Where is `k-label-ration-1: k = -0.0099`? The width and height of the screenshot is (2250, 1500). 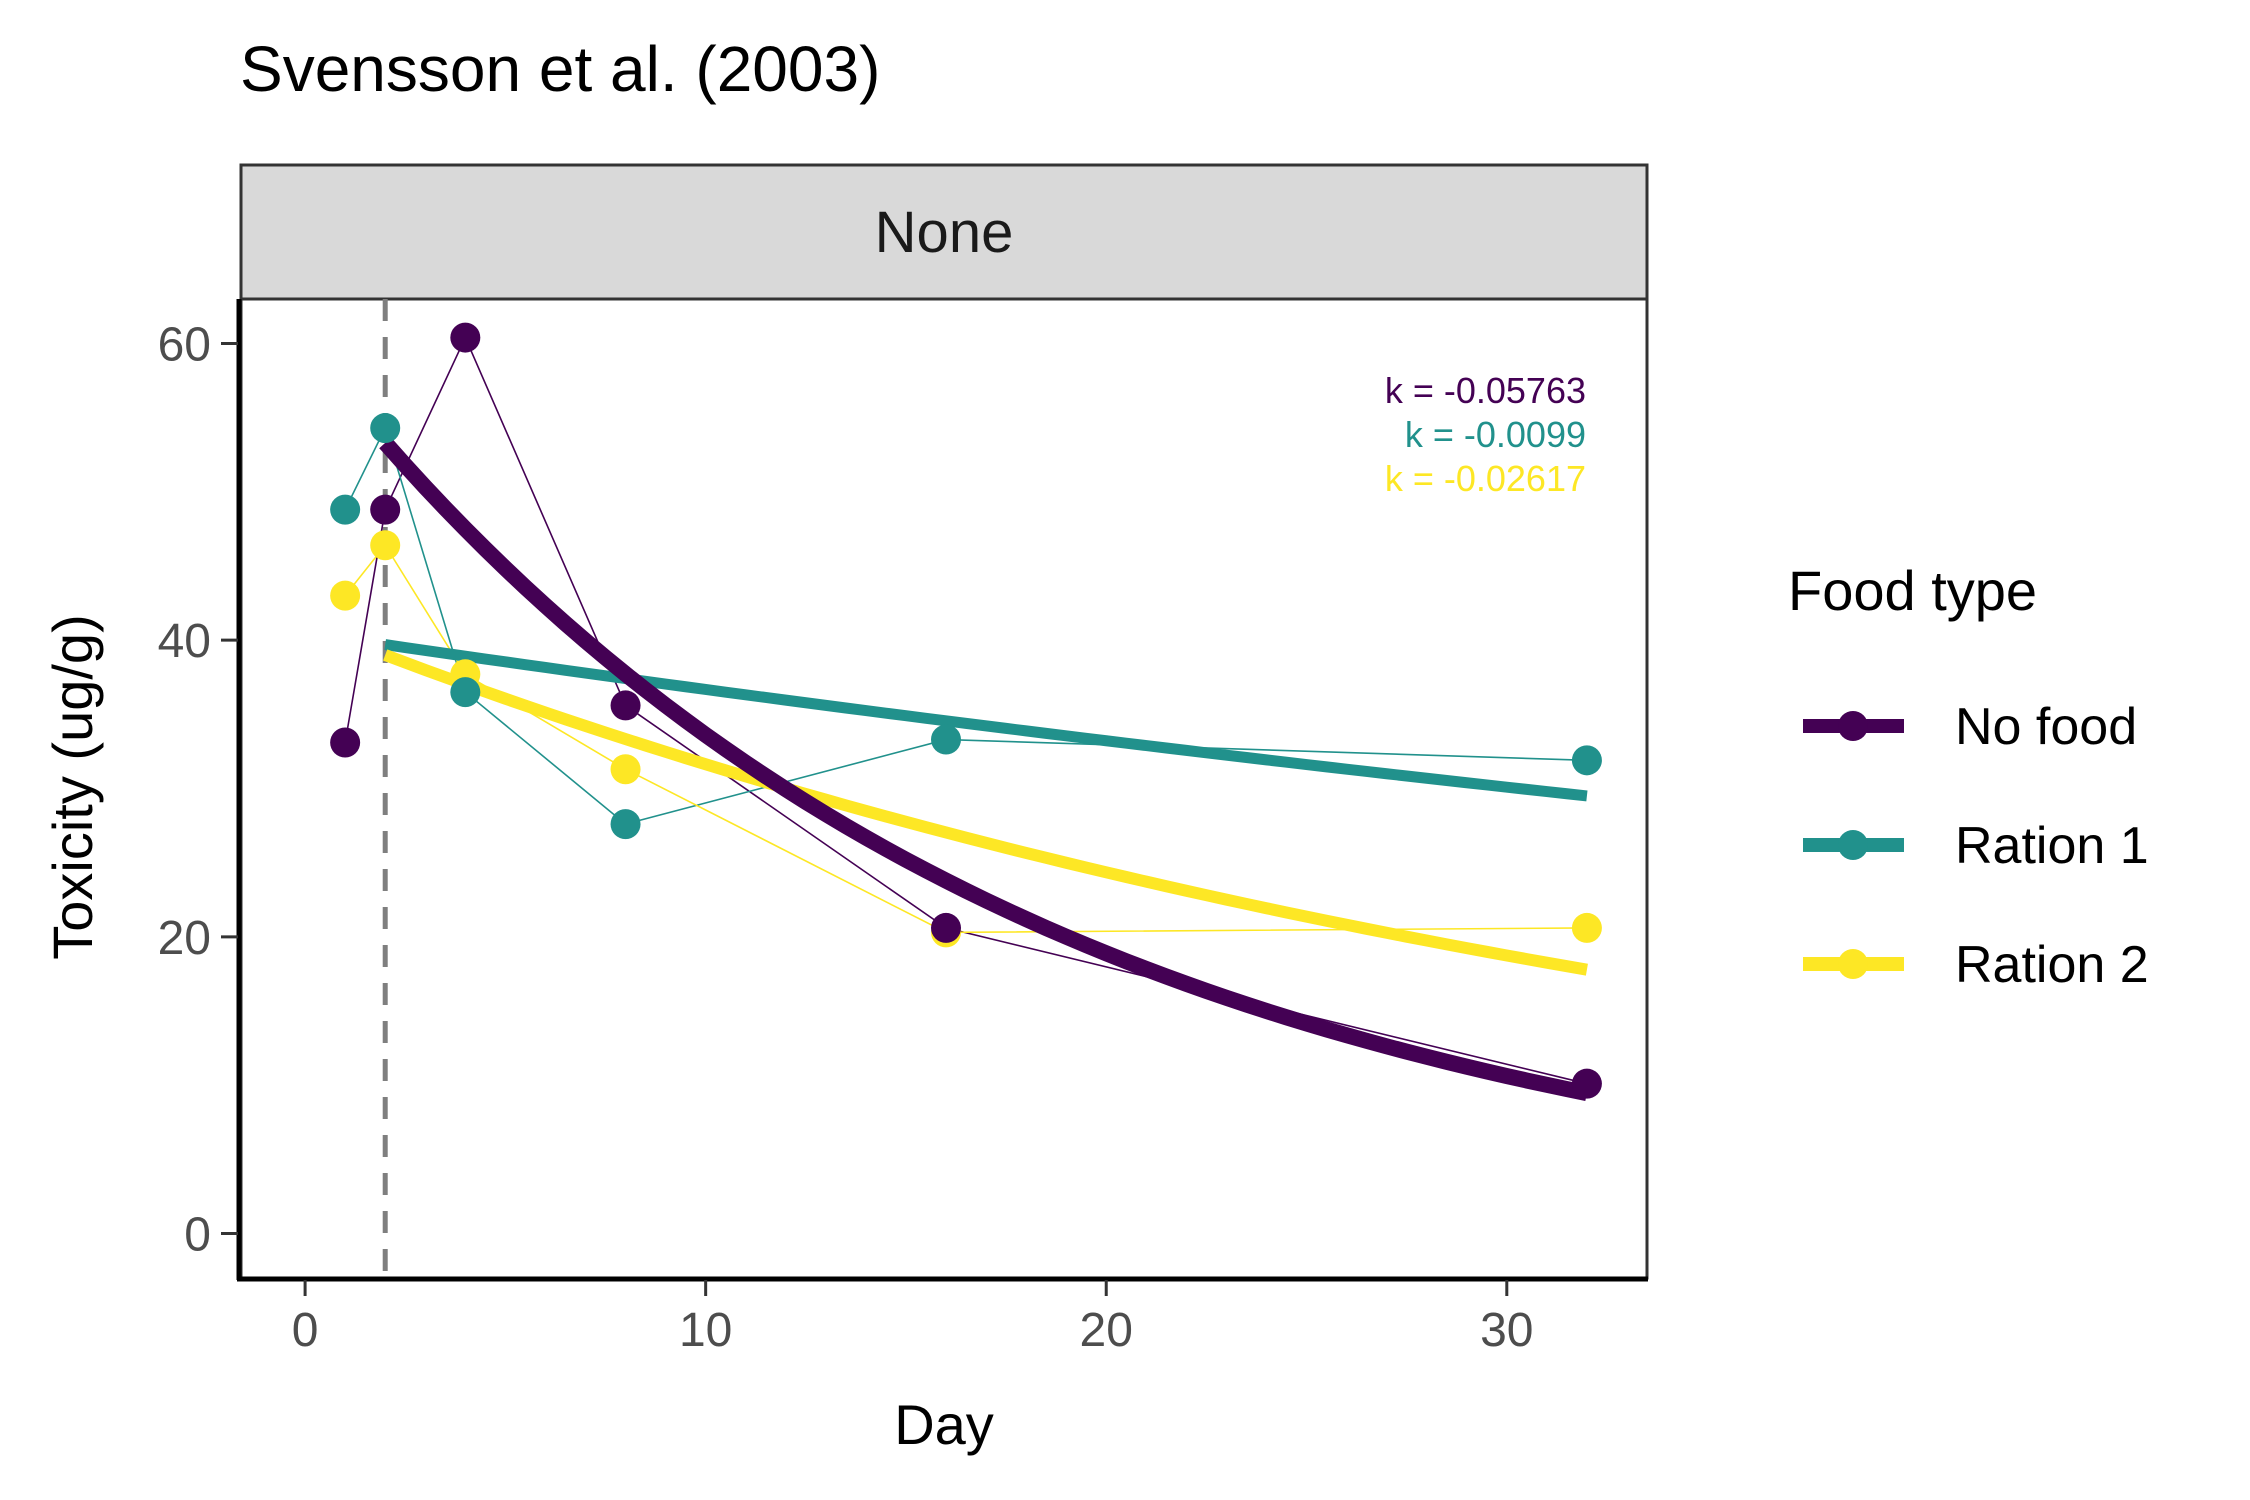 k-label-ration-1: k = -0.0099 is located at coordinates (1495, 434).